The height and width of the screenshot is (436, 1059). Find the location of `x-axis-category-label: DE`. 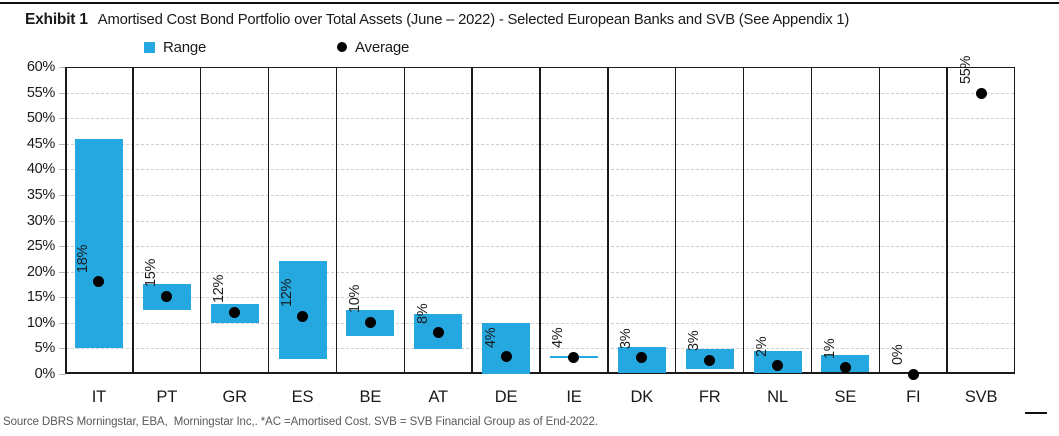

x-axis-category-label: DE is located at coordinates (506, 397).